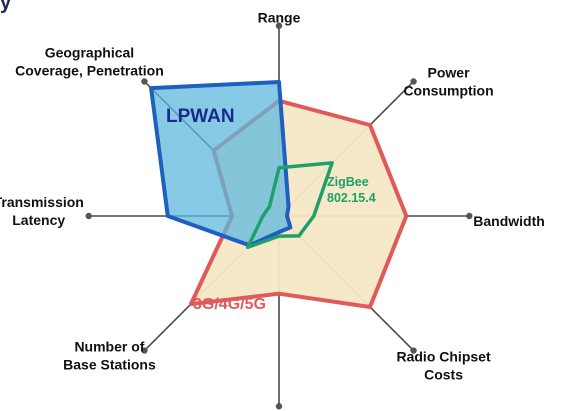 Image resolution: width=564 pixels, height=411 pixels. What do you see at coordinates (144, 81) in the screenshot?
I see `axis-end-dot-coverage` at bounding box center [144, 81].